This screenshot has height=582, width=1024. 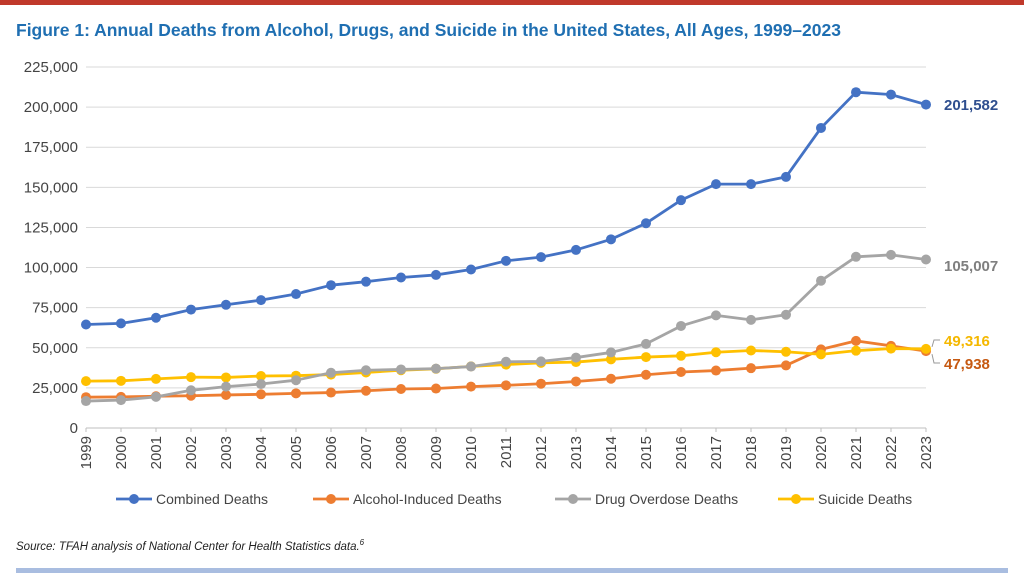 What do you see at coordinates (576, 452) in the screenshot?
I see `x-tick-label: 2013` at bounding box center [576, 452].